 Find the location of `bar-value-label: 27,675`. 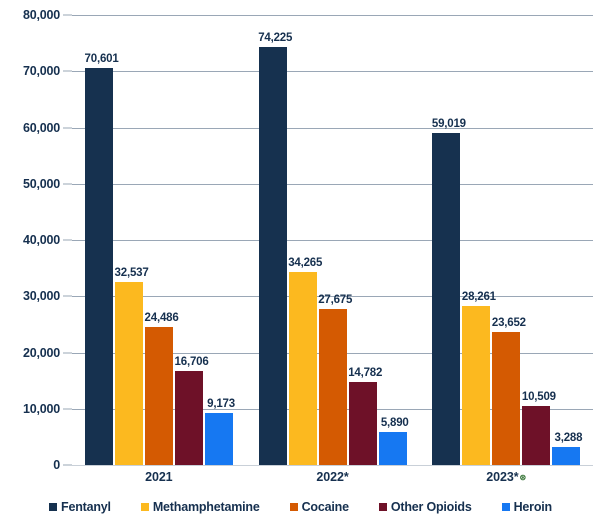

bar-value-label: 27,675 is located at coordinates (335, 300).